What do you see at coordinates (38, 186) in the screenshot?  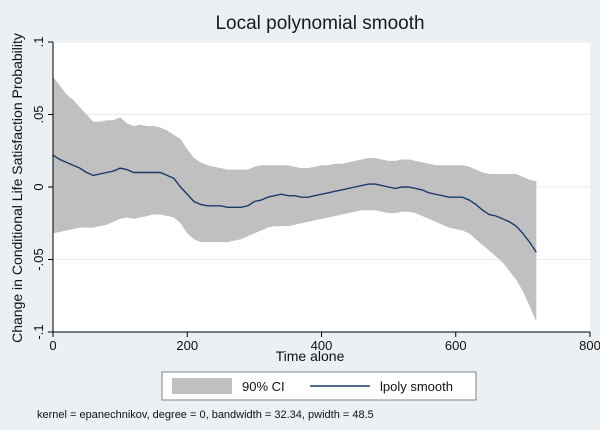 I see `y-tick-label-2: 0` at bounding box center [38, 186].